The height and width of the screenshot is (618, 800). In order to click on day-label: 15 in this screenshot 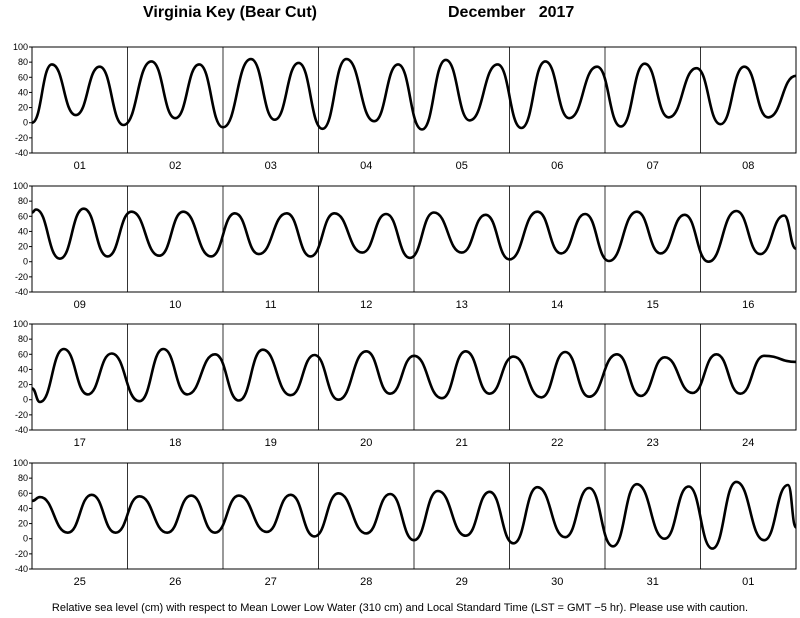, I will do `click(653, 305)`.